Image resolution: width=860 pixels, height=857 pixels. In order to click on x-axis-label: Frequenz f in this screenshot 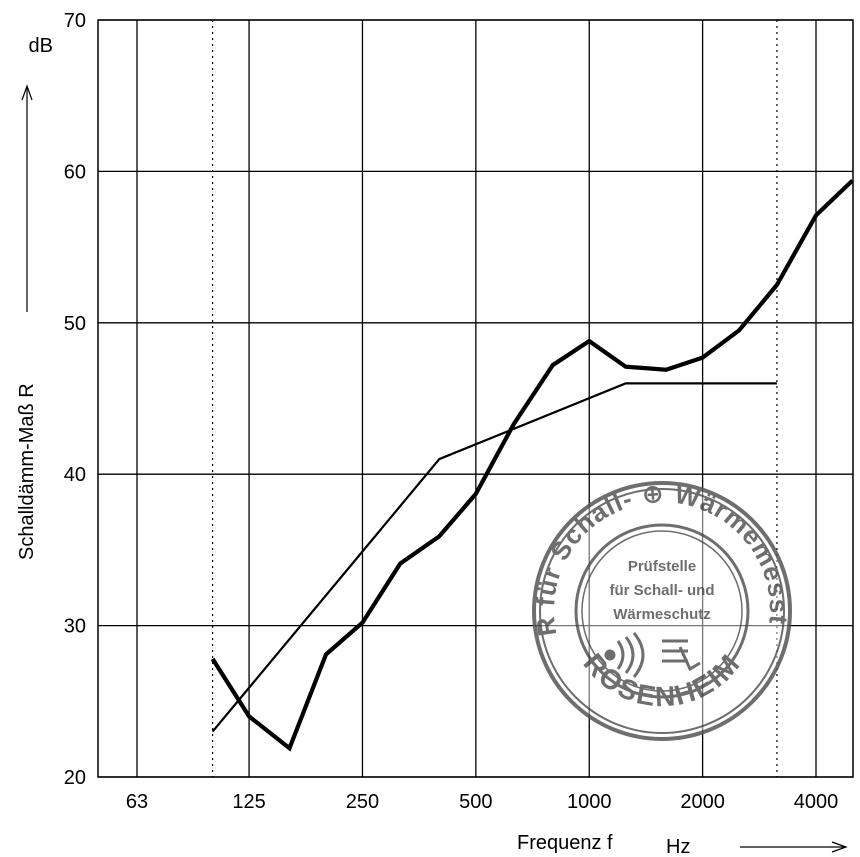, I will do `click(565, 843)`.